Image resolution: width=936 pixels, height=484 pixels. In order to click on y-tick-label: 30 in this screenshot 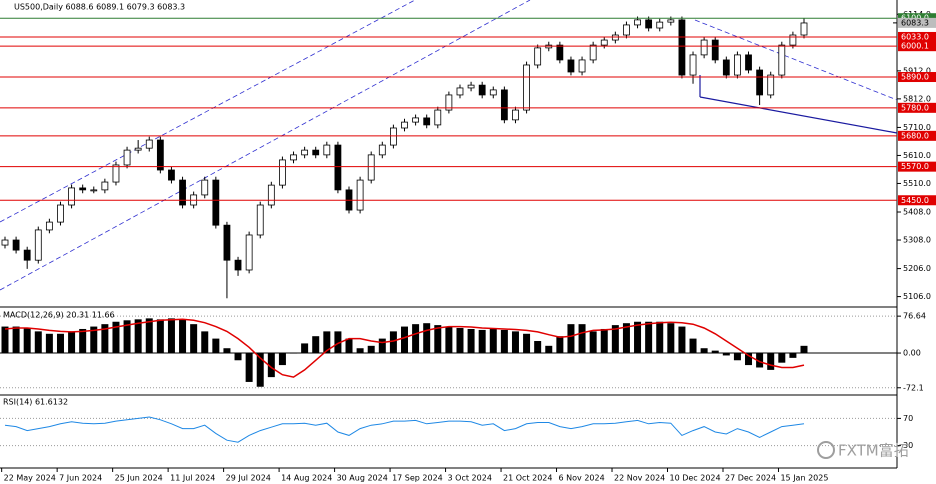, I will do `click(908, 445)`.